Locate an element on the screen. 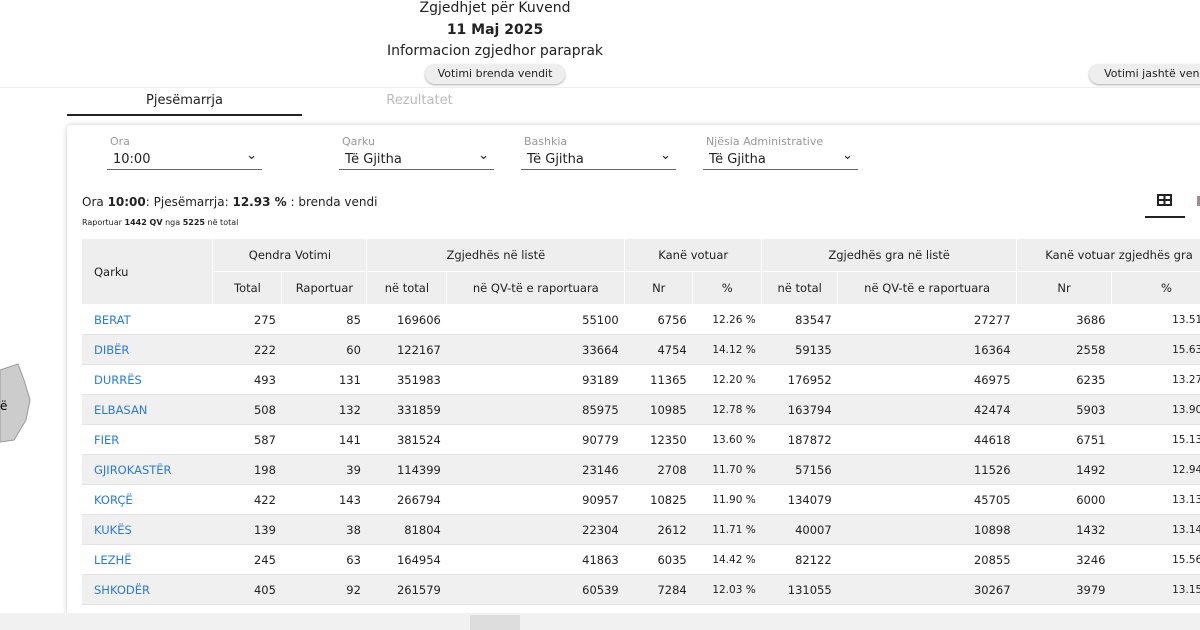 Image resolution: width=1200 pixels, height=630 pixels. region-link: KUKËS is located at coordinates (147, 529).